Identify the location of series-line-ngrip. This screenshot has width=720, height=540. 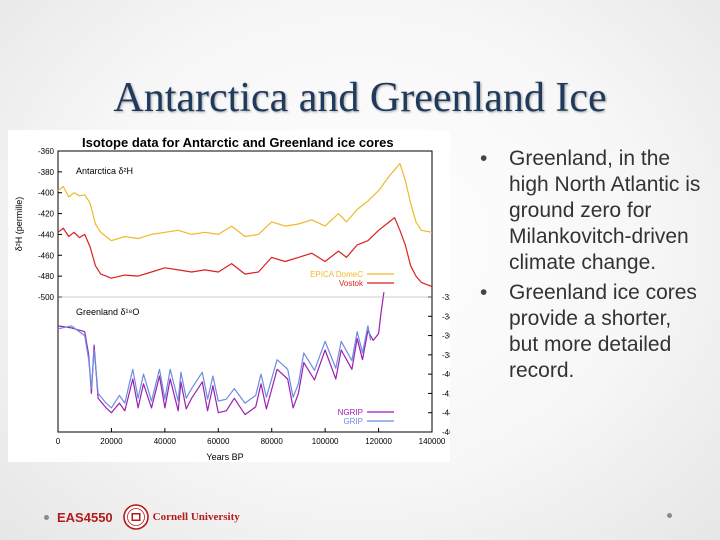
(221, 354).